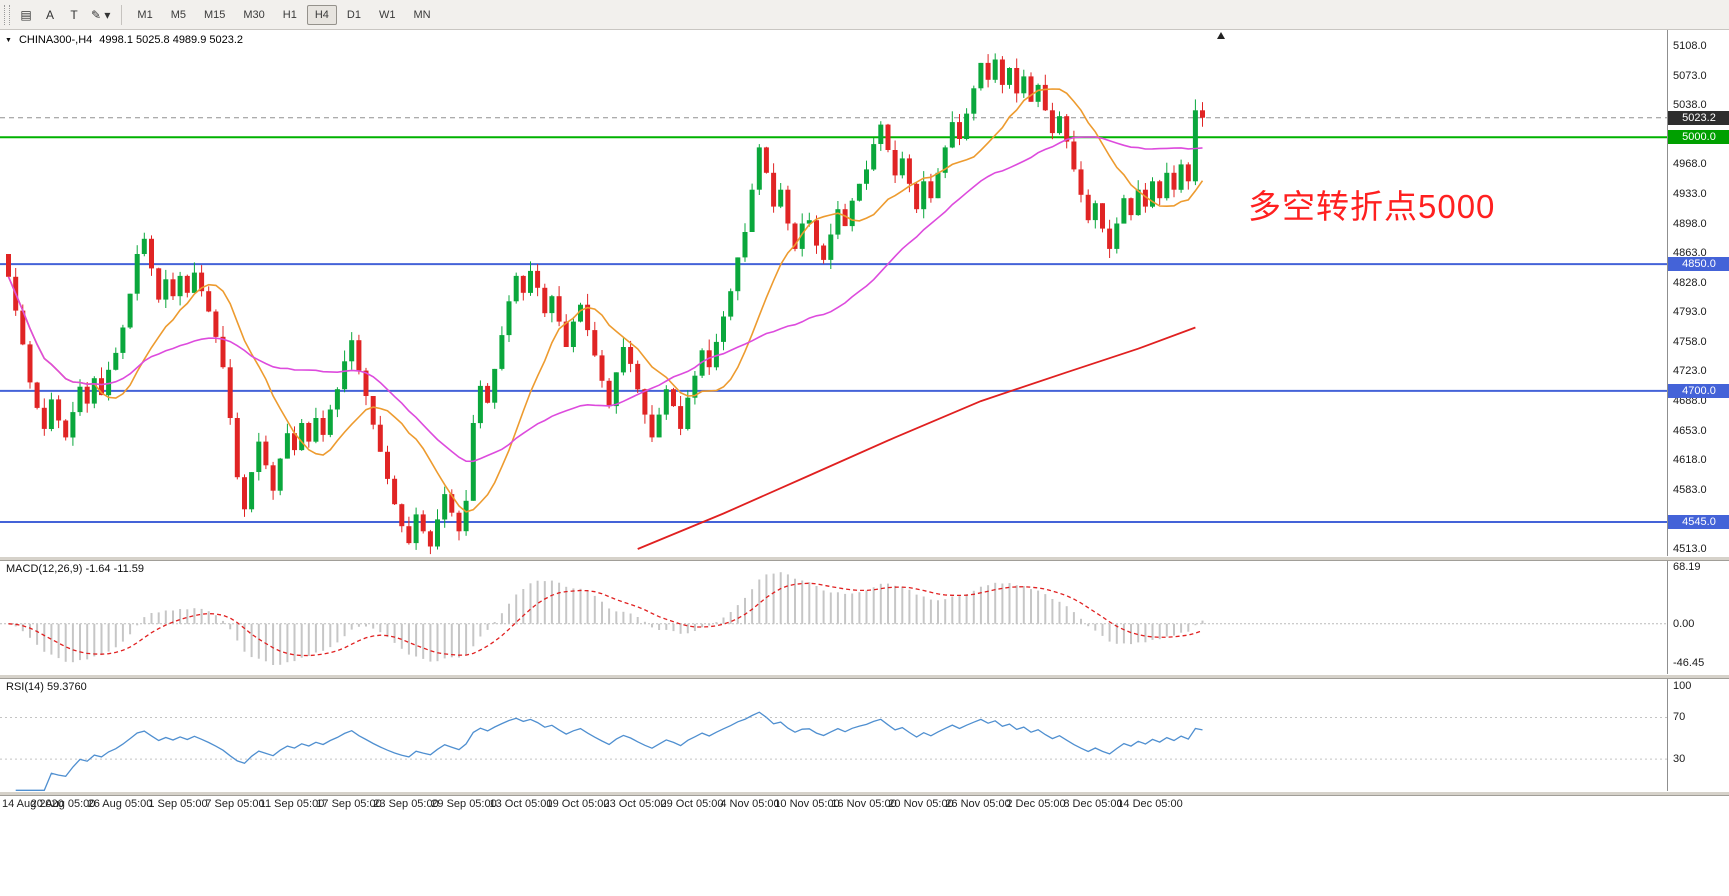 The image size is (1729, 896). What do you see at coordinates (178, 804) in the screenshot?
I see `time-label: 1 Sep 05:00` at bounding box center [178, 804].